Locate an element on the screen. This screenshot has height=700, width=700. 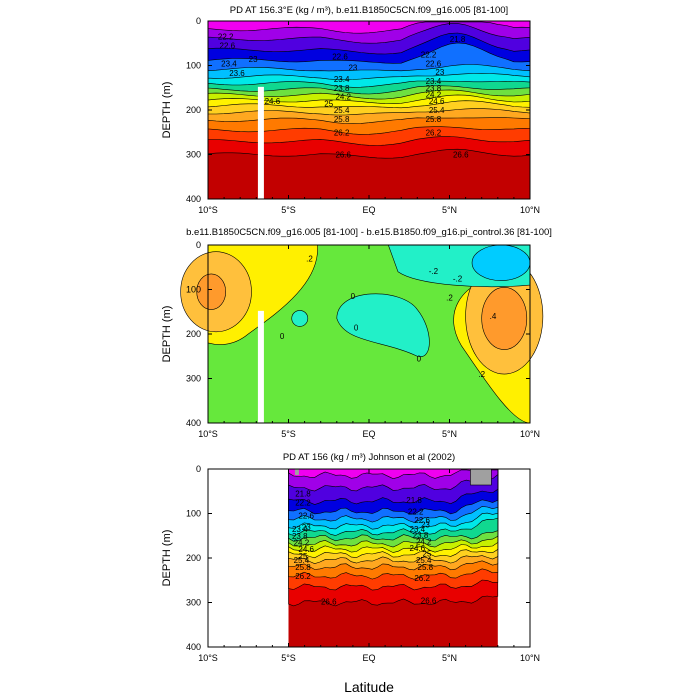
panel-1-xtick-label: 5°S is located at coordinates (288, 210).